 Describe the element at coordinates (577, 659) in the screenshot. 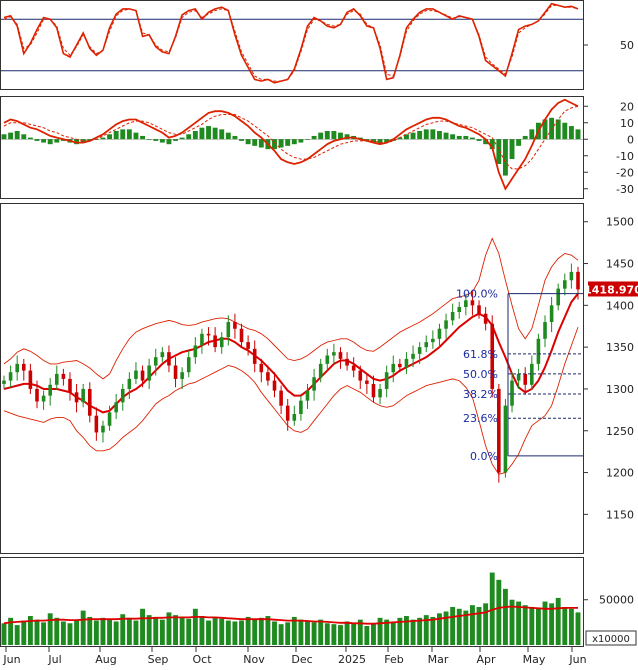

I see `x-tick-label: Jun` at that location.